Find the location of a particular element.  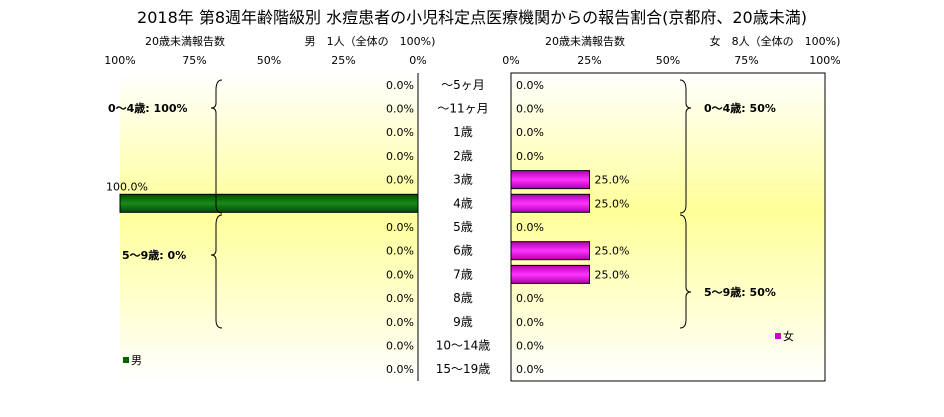

male-legend-label: 男 is located at coordinates (136, 360).